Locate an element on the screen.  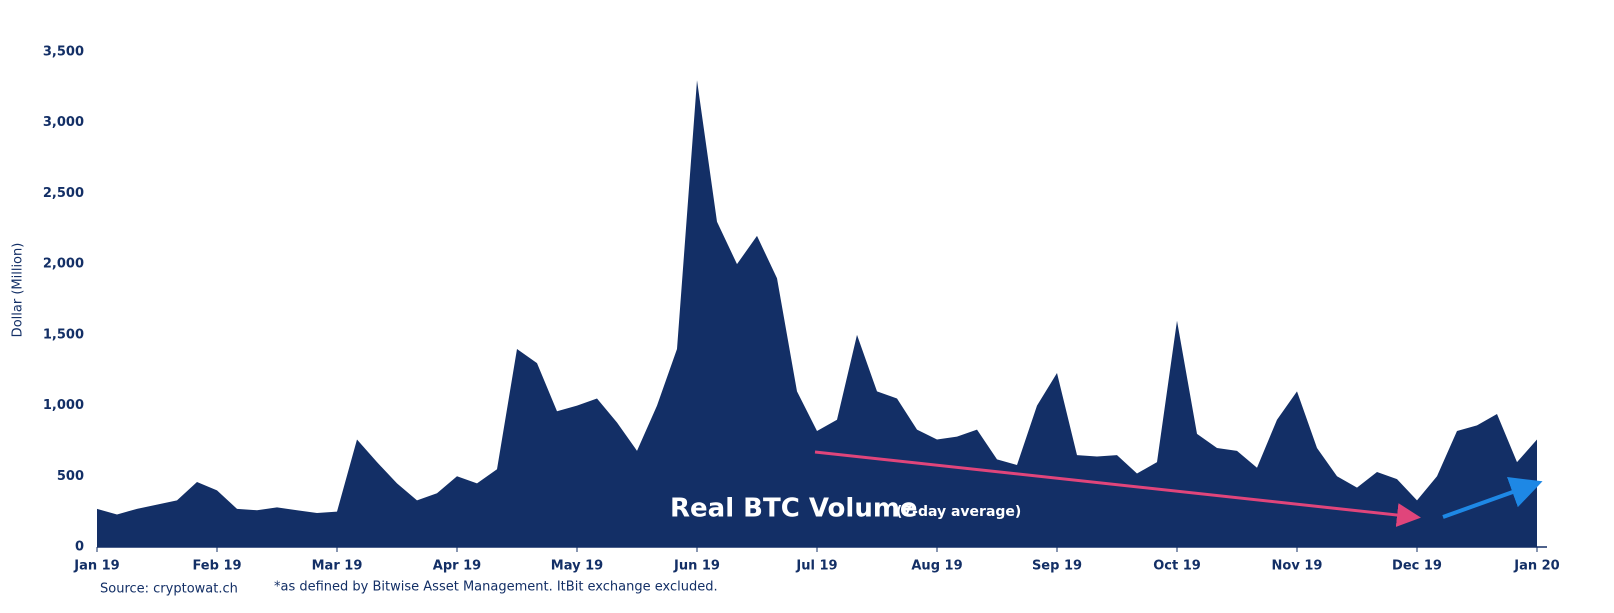
x-tick-label: Jan 19 is located at coordinates (96, 566).